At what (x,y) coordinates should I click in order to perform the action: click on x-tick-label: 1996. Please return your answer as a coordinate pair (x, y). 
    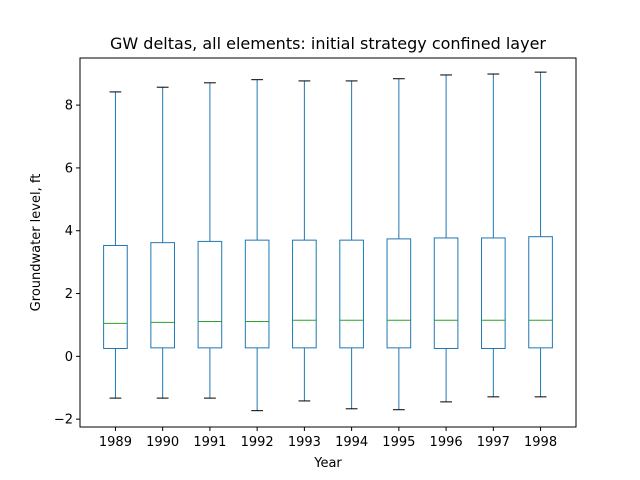
    Looking at the image, I should click on (446, 442).